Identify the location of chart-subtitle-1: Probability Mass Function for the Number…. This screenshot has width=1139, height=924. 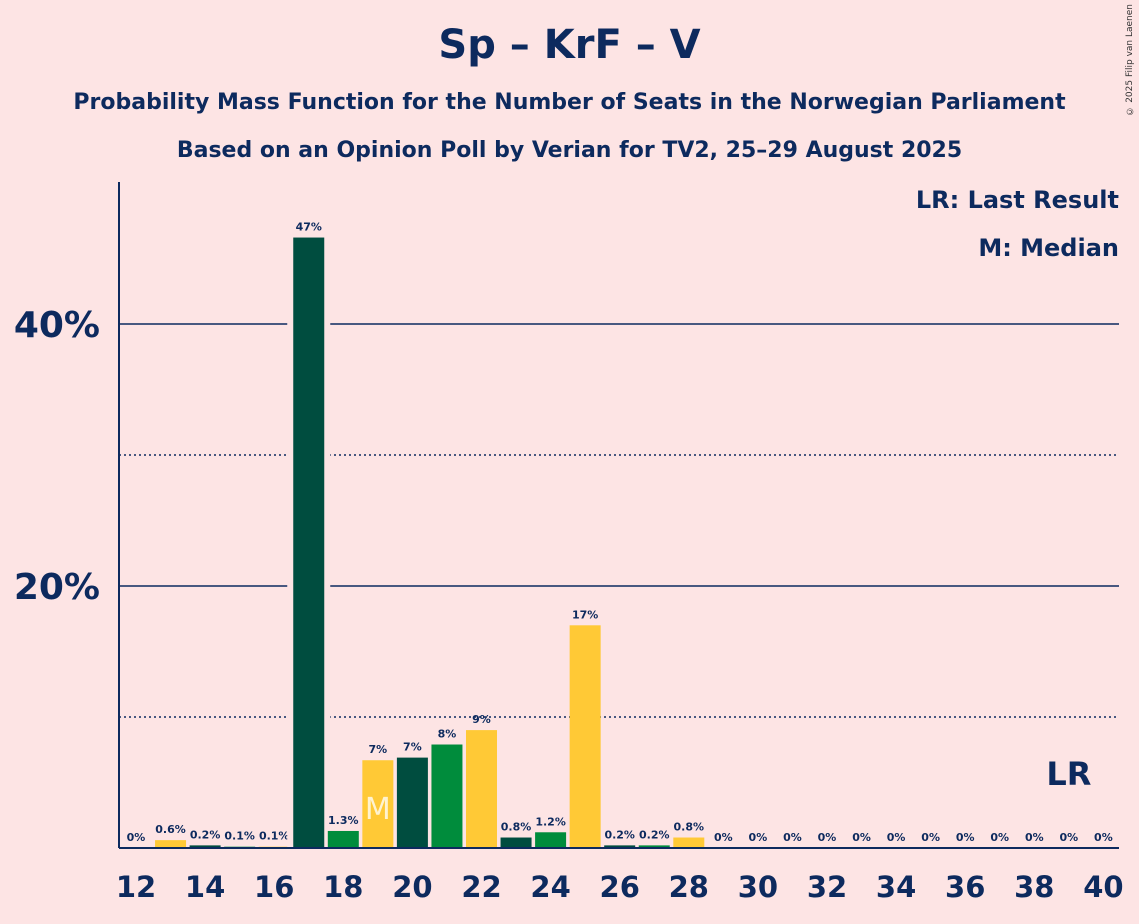
(569, 102).